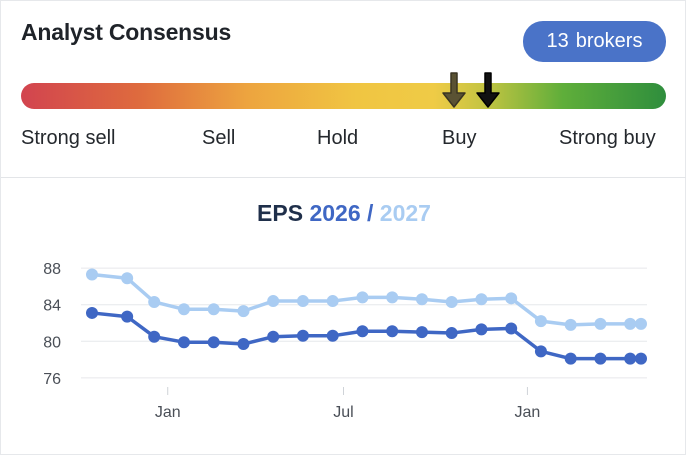 Image resolution: width=686 pixels, height=455 pixels. Describe the element at coordinates (454, 90) in the screenshot. I see `previous-rating-arrow-icon` at that location.